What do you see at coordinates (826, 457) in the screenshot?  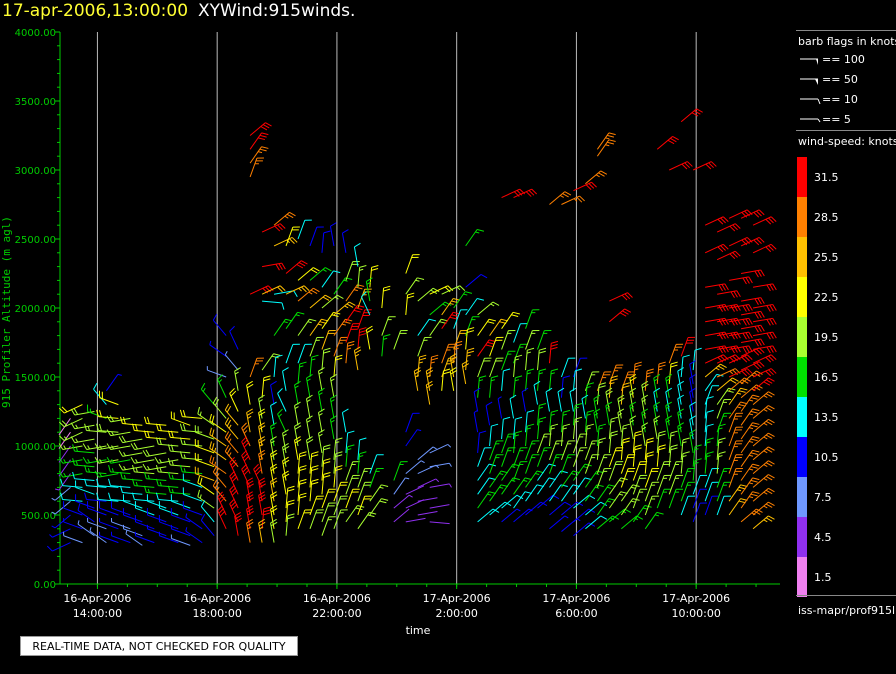 I see `speed-swatch-label: 10.5` at bounding box center [826, 457].